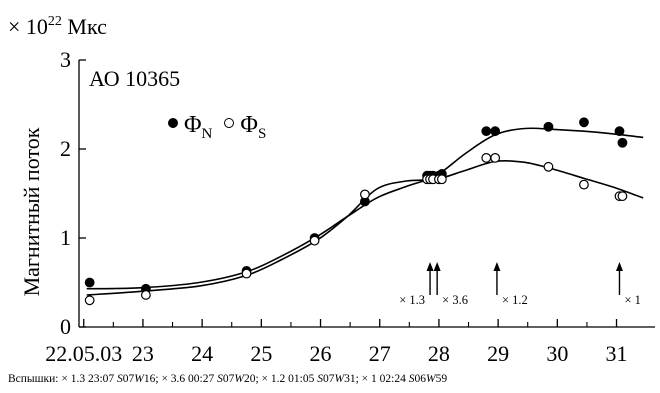  Describe the element at coordinates (28, 26) in the screenshot. I see `unit-prefix: × 10` at that location.